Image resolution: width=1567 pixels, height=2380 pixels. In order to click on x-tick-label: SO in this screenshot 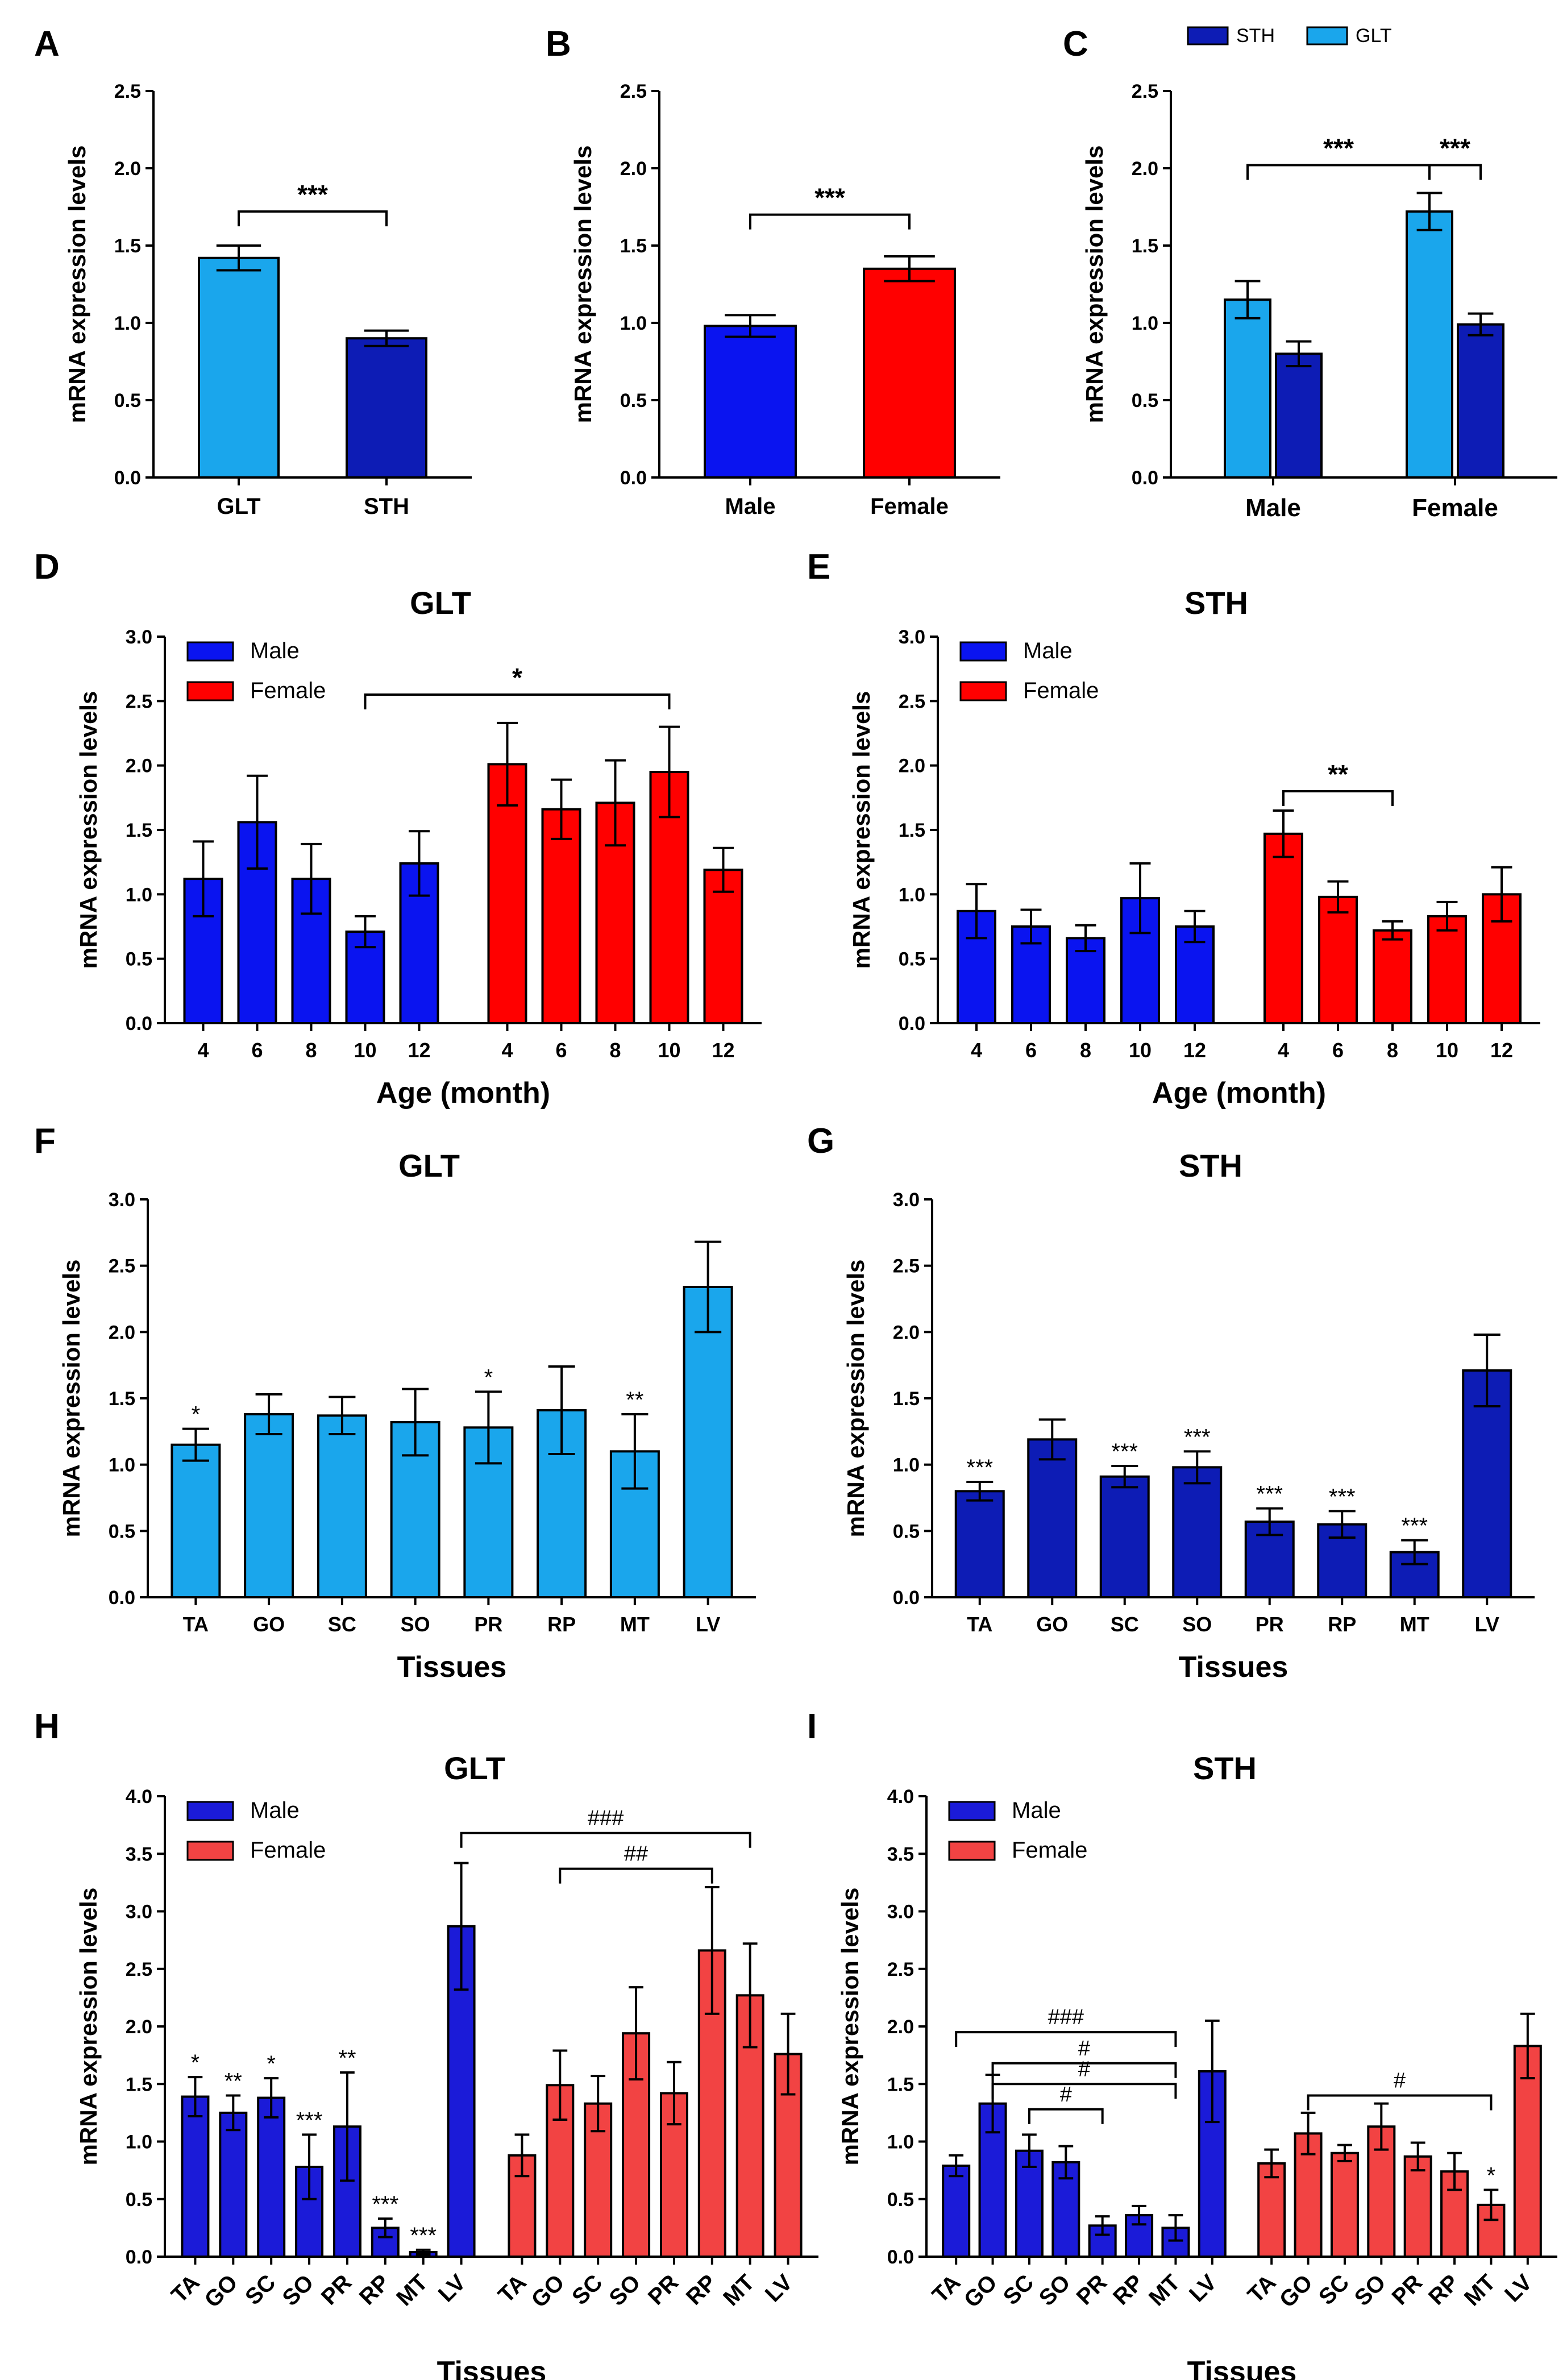, I will do `click(625, 2290)`.